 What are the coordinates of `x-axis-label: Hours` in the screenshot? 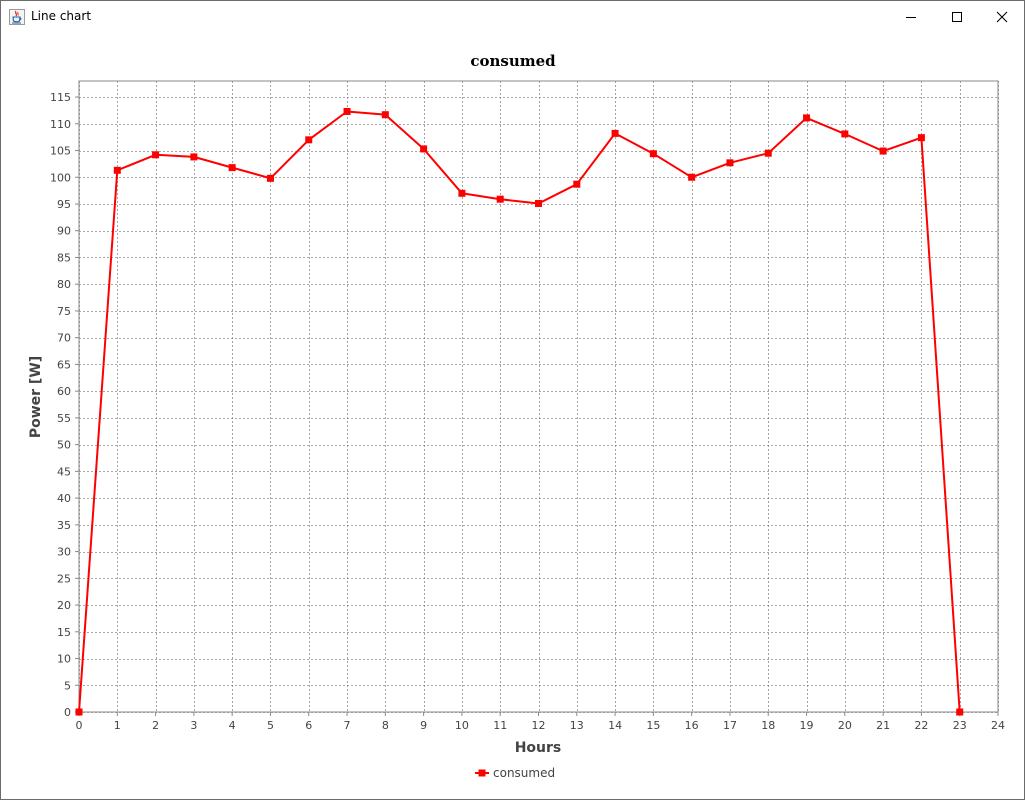 It's located at (538, 748).